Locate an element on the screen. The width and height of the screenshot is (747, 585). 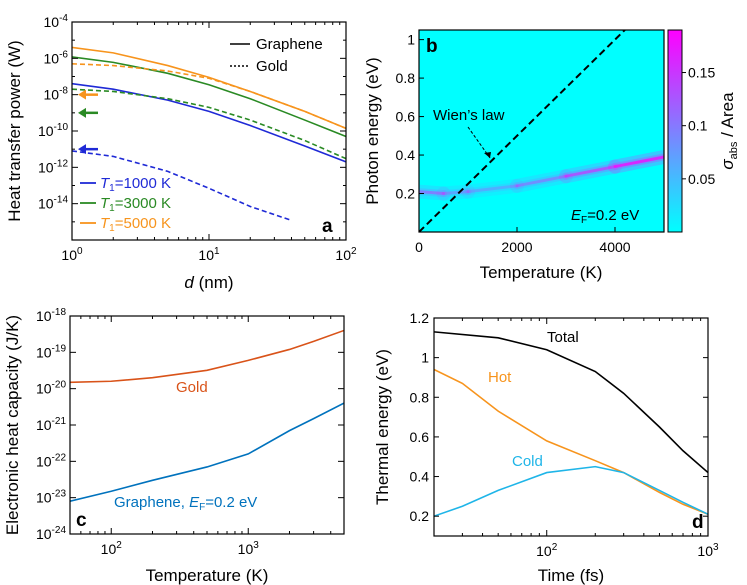
panel-d-frame is located at coordinates (571, 427).